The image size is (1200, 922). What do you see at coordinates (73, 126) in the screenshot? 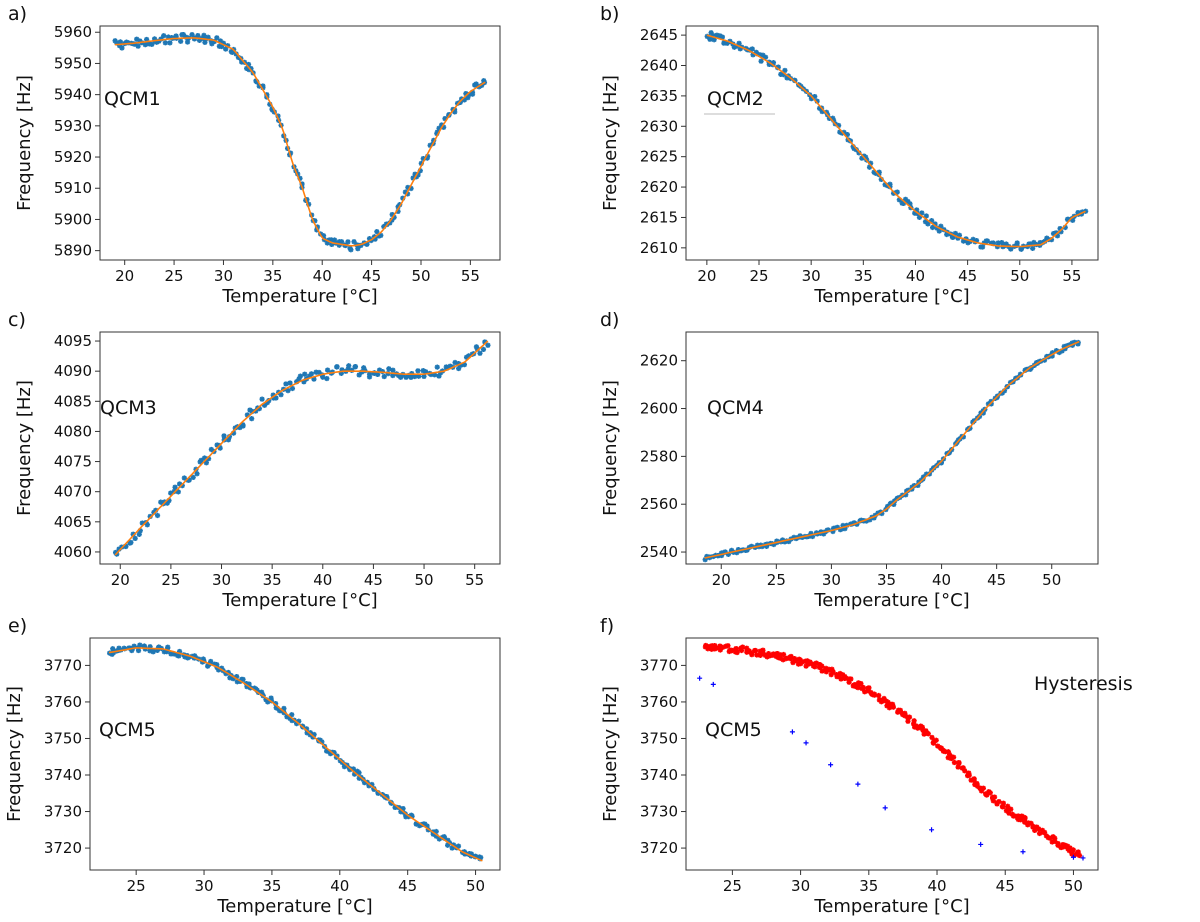
I see `y-tick-label: 5930` at bounding box center [73, 126].